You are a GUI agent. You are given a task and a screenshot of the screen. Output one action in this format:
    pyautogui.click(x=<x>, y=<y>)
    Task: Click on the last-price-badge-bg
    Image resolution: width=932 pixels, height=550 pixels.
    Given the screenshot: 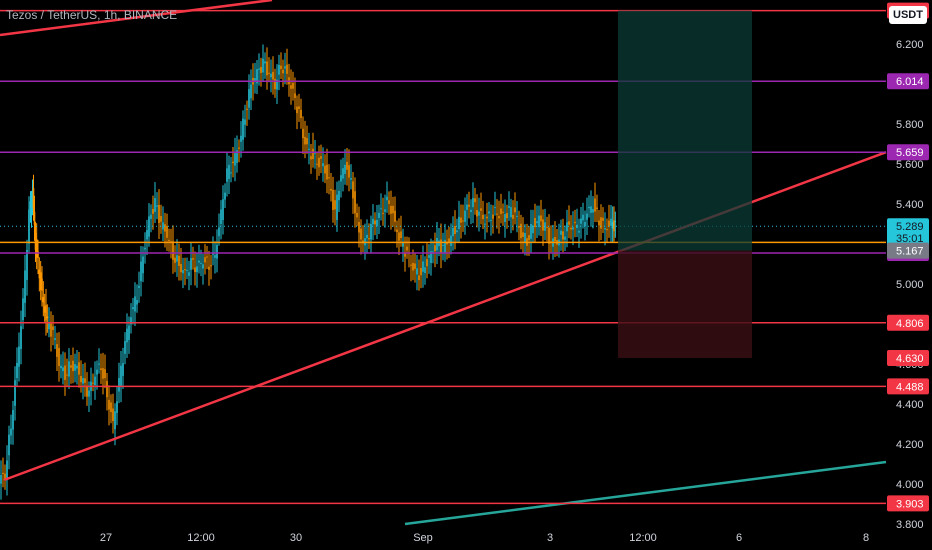 What is the action you would take?
    pyautogui.click(x=908, y=232)
    